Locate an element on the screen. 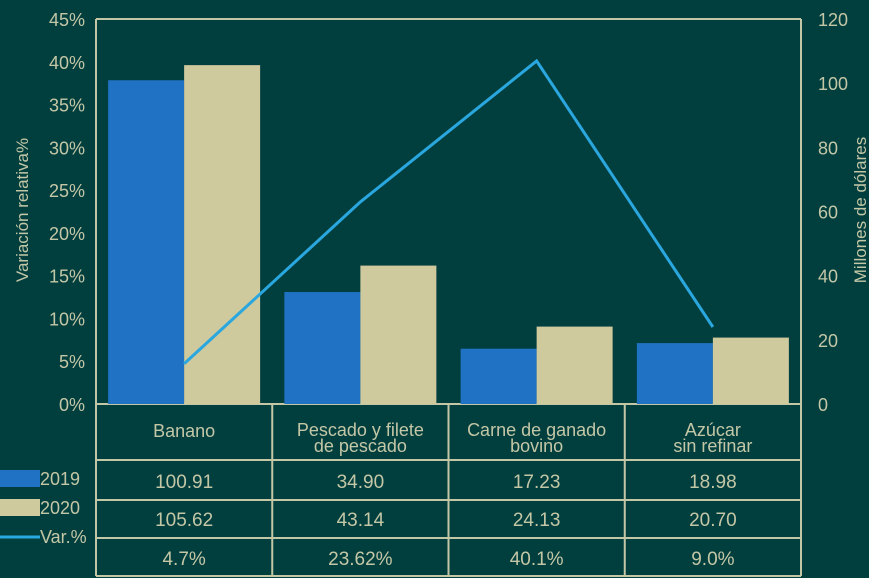 The image size is (869, 578). left-tick-label: 0% is located at coordinates (72, 405).